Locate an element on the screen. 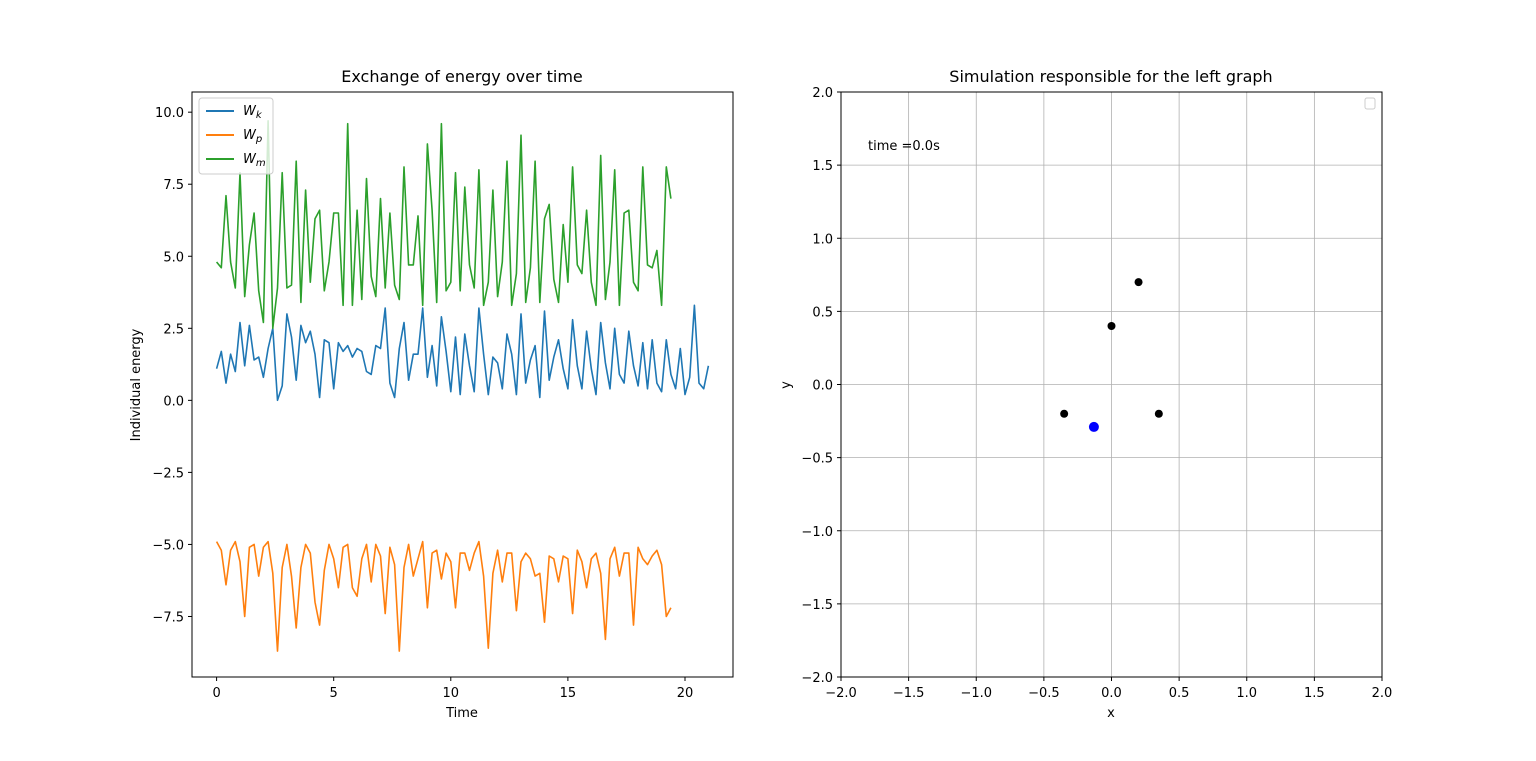  simulation-y-tick-label: 1.0 is located at coordinates (822, 239).